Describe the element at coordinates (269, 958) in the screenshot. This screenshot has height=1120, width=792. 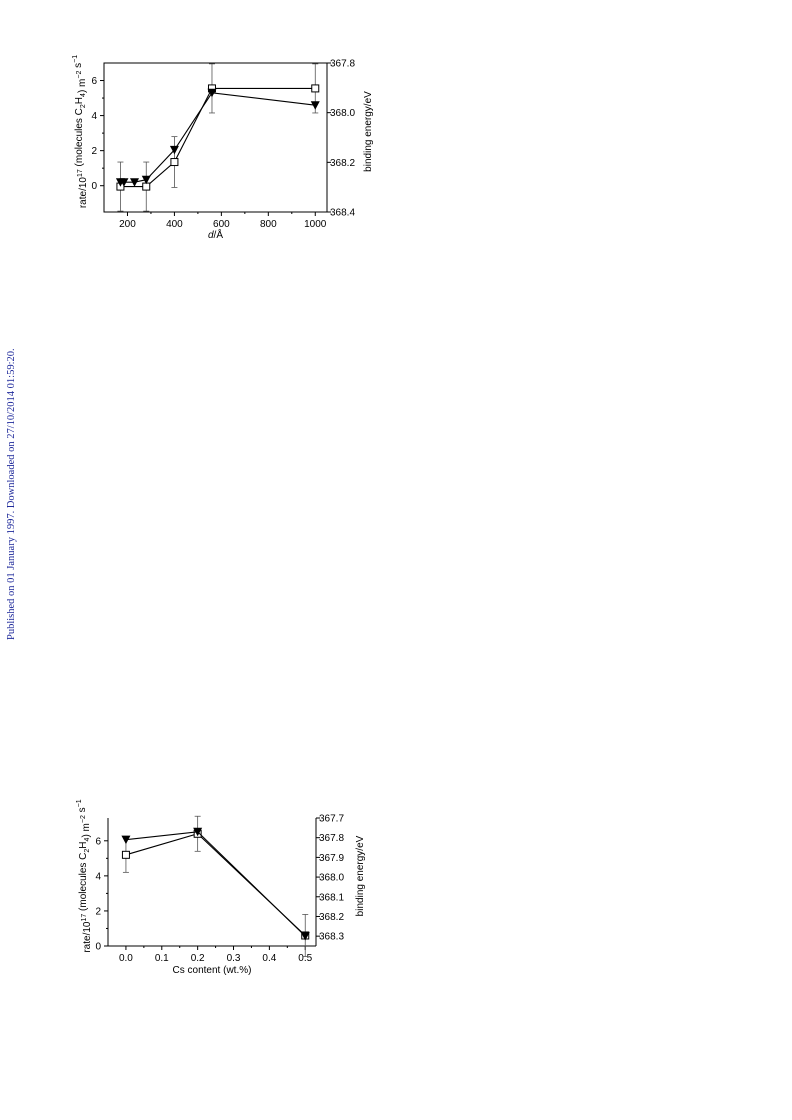
I see `x-tick-label: 0.4` at that location.